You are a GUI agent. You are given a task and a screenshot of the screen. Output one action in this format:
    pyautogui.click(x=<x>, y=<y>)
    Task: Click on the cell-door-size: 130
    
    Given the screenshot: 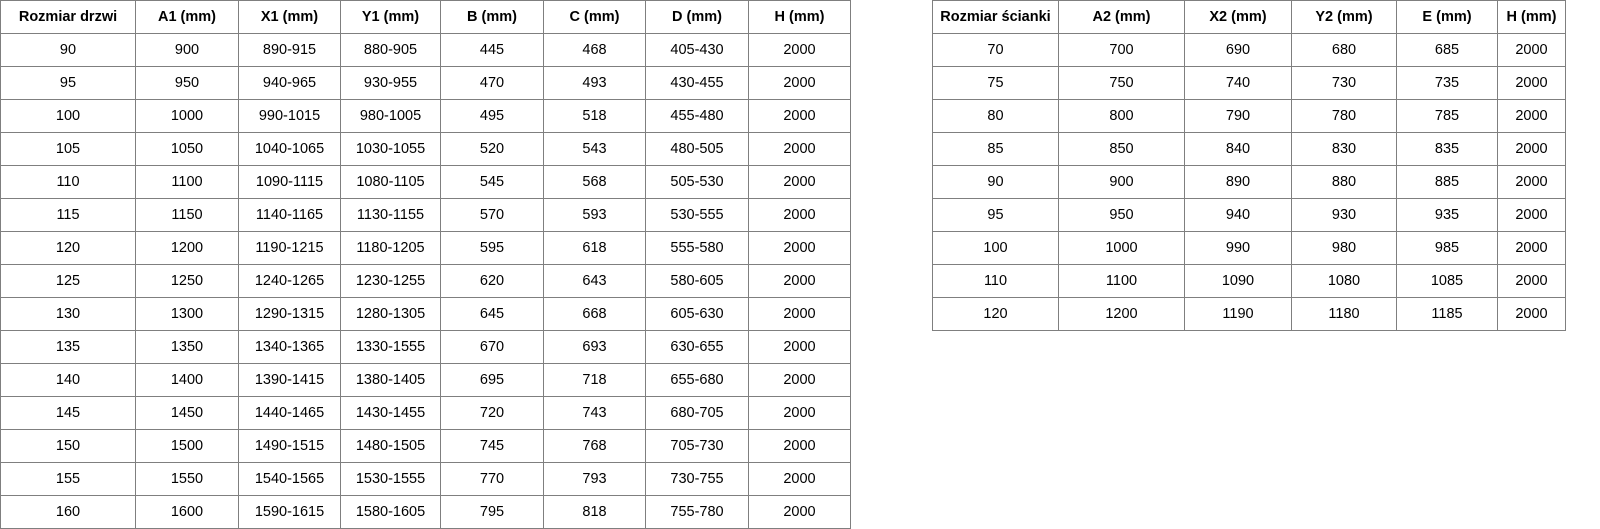 What is the action you would take?
    pyautogui.click(x=68, y=314)
    